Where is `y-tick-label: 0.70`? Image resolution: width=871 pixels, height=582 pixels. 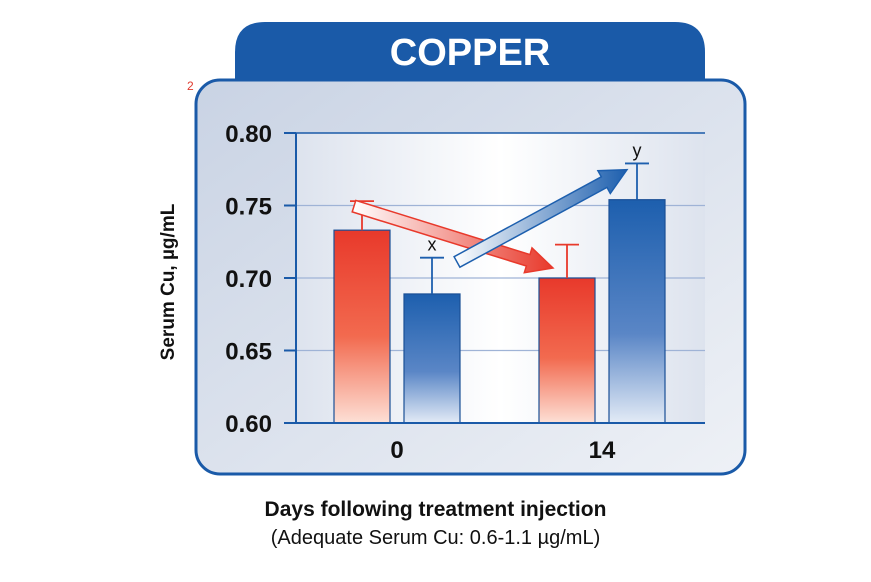
y-tick-label: 0.70 is located at coordinates (248, 279).